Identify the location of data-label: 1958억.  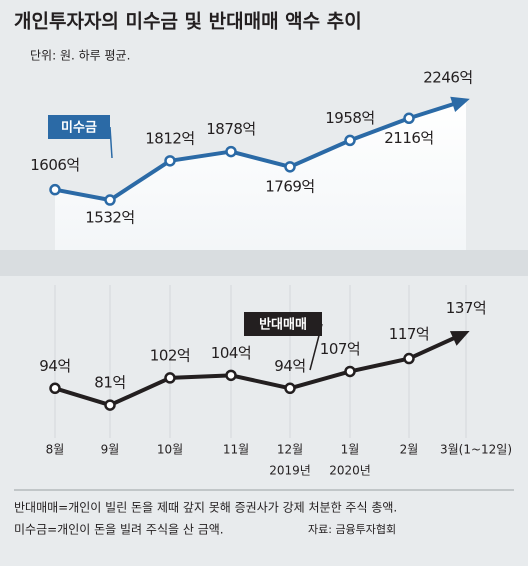
(349, 118).